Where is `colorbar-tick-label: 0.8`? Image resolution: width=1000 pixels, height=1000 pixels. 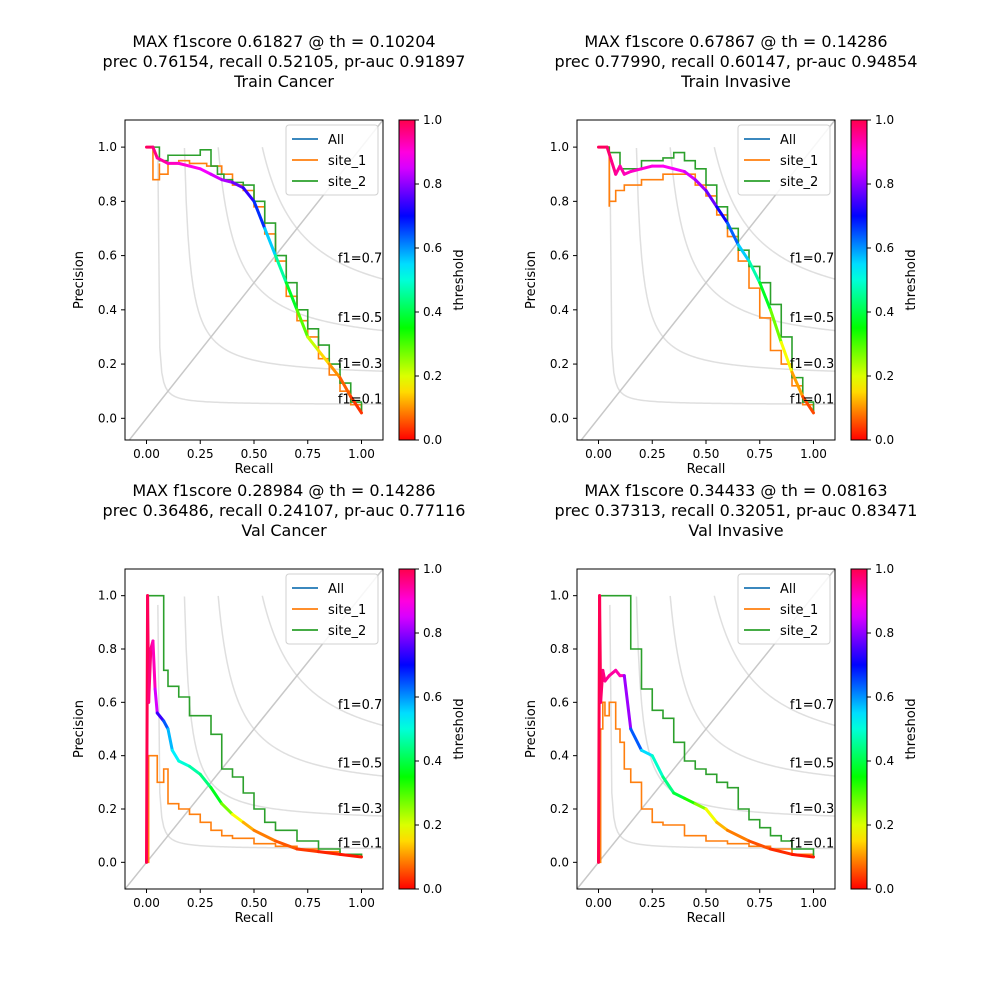
colorbar-tick-label: 0.8 is located at coordinates (432, 633).